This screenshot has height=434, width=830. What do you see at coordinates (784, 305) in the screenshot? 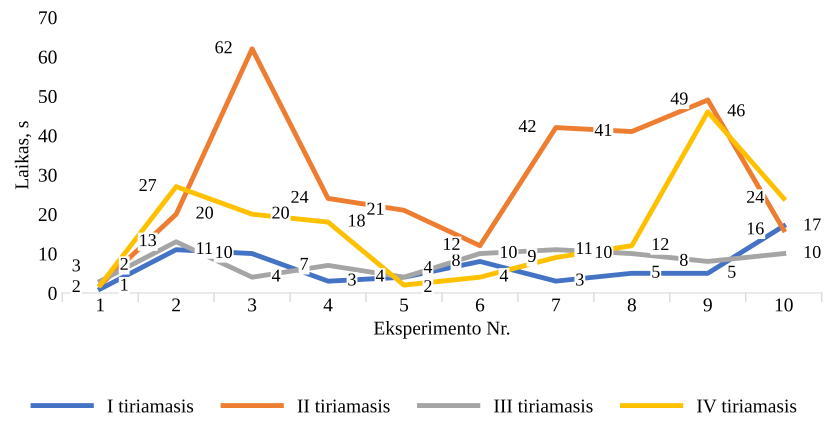
I see `x-tick-label: 10` at bounding box center [784, 305].